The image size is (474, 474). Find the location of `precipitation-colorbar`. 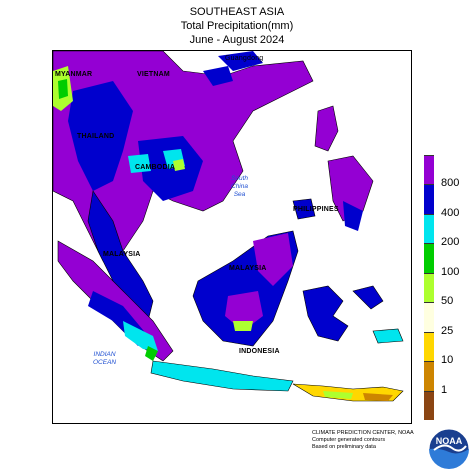

precipitation-colorbar is located at coordinates (429, 287).